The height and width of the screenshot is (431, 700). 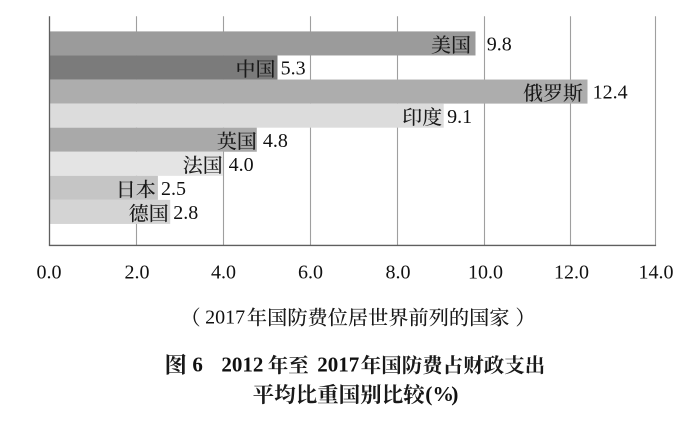 I want to click on svg-text: 14.0, so click(x=656, y=272).